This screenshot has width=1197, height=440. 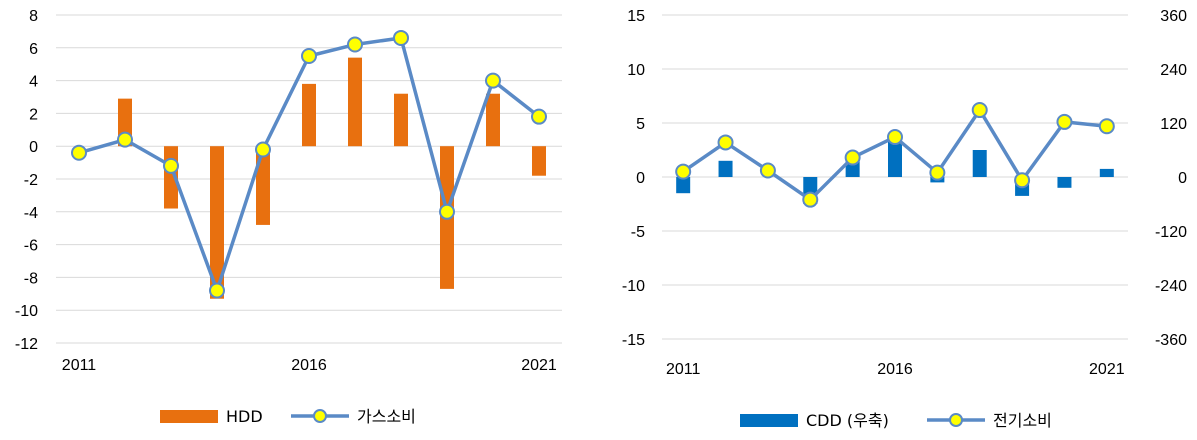 I want to click on y-tick-label: 4, so click(x=33, y=82).